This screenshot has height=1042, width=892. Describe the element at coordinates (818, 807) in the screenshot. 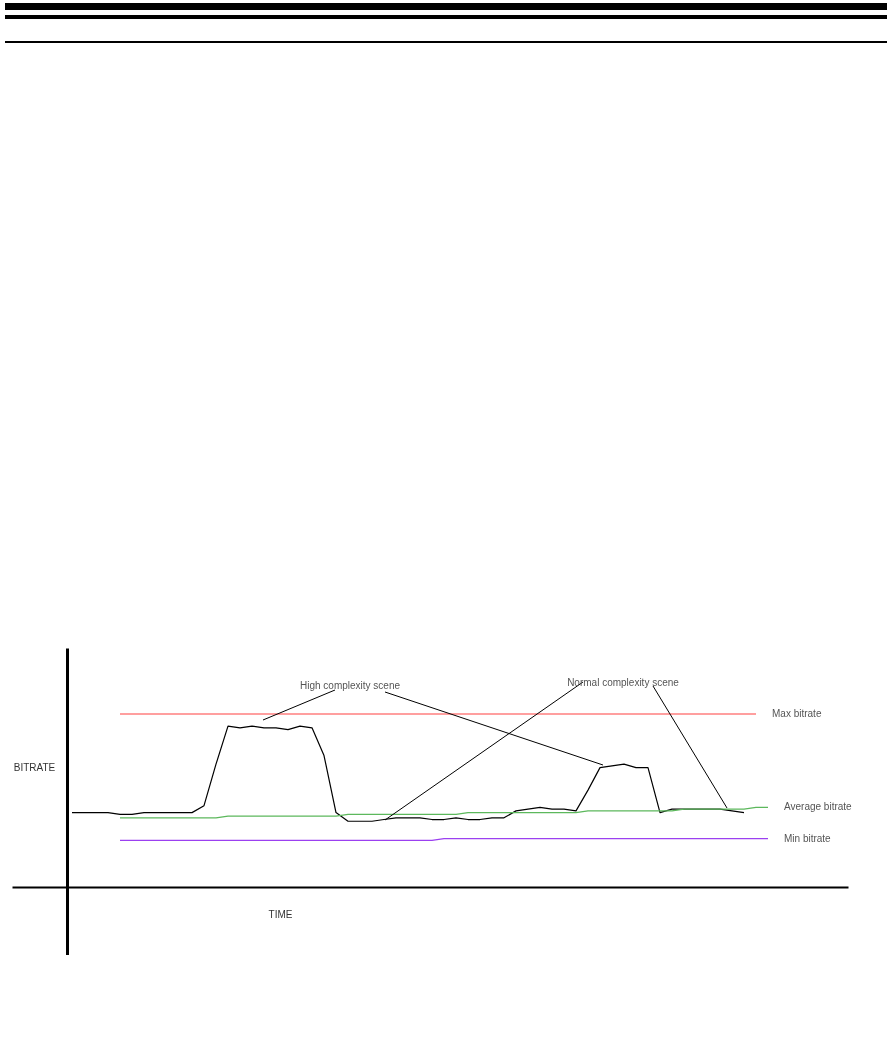

I see `series-label: Average bitrate` at that location.